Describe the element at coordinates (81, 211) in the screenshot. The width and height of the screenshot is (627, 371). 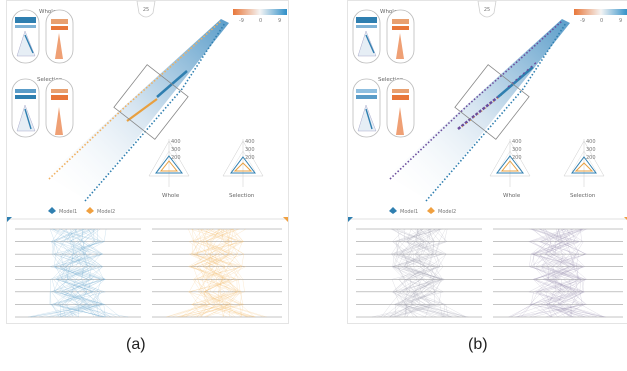
I see `model-legend: Model1 Model2` at that location.